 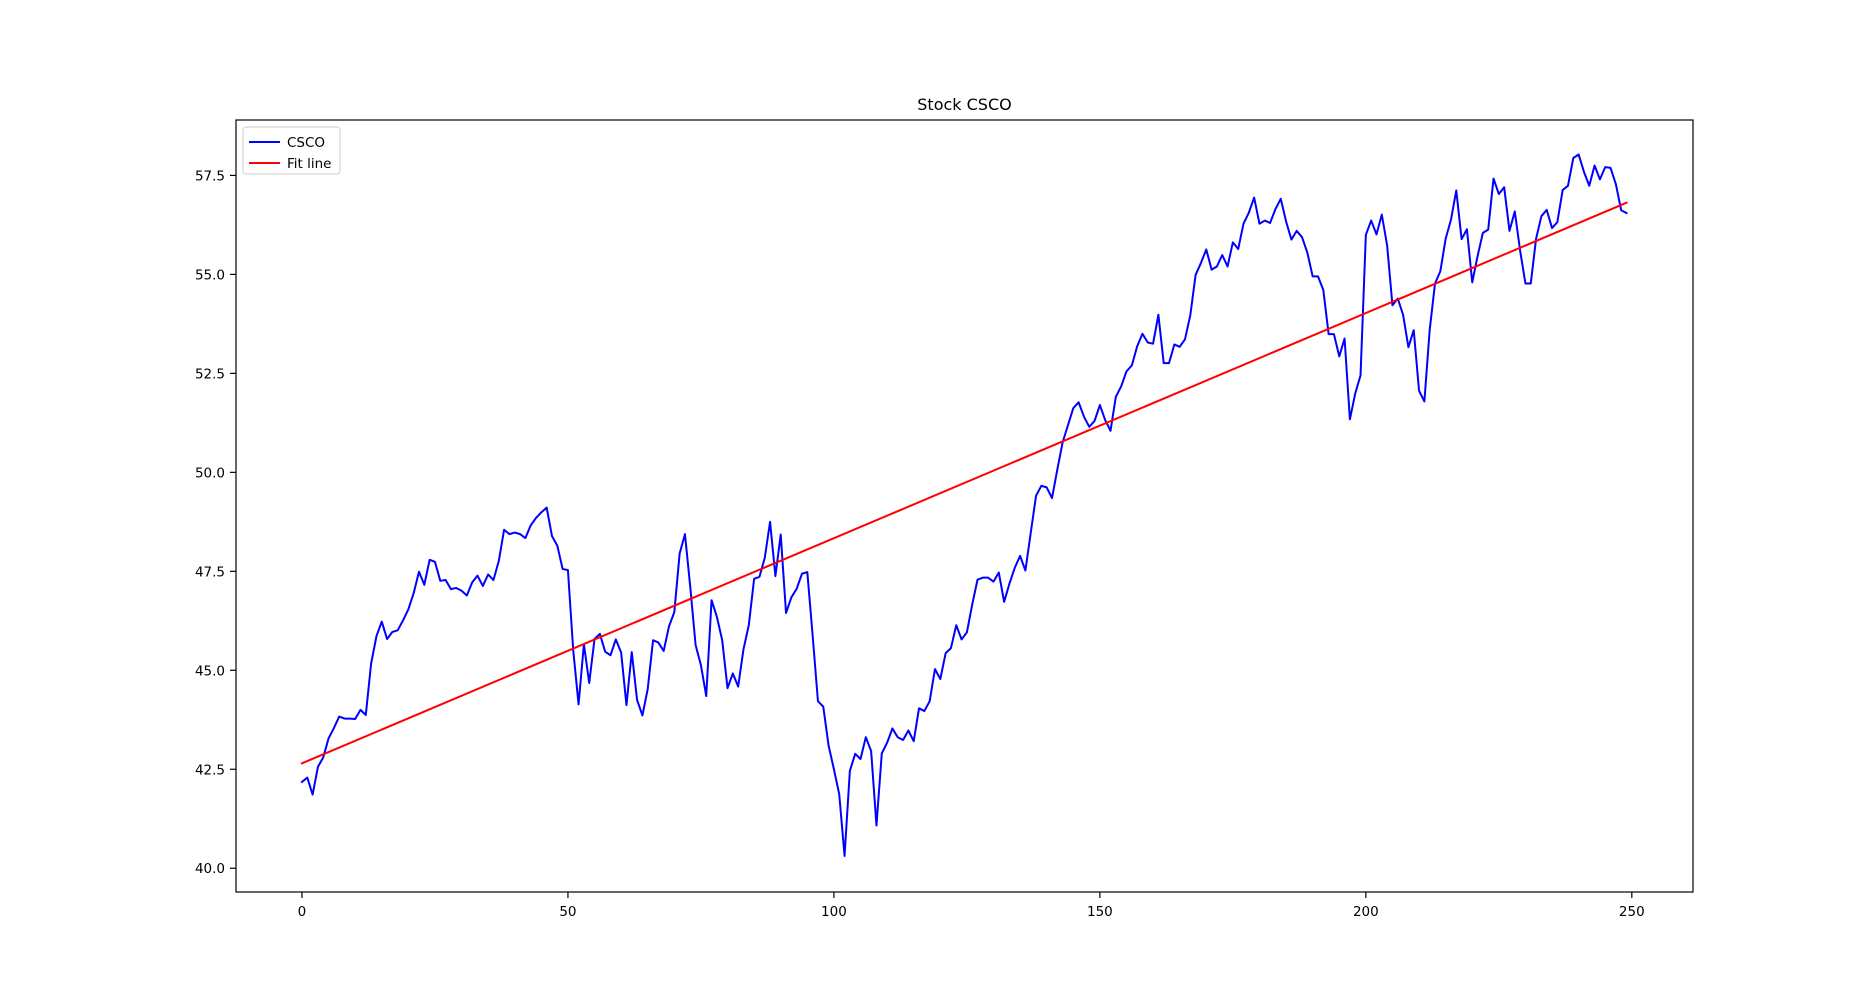 I want to click on legend: CSCO Fit line, so click(x=291, y=150).